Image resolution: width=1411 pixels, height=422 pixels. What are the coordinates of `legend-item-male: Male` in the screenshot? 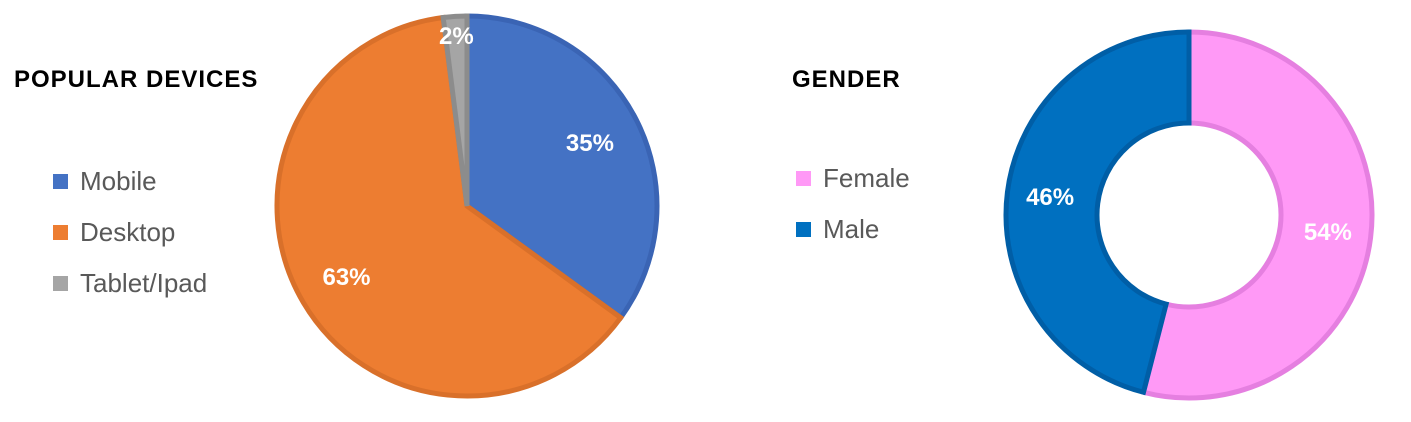 It's located at (853, 229).